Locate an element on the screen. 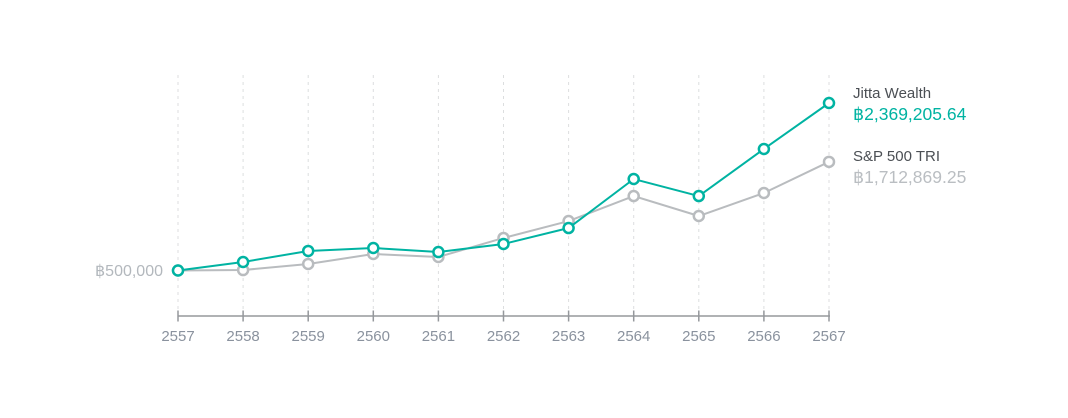 The width and height of the screenshot is (1068, 418). legend-label-sp500-tri: S&P 500 TRI is located at coordinates (896, 156).